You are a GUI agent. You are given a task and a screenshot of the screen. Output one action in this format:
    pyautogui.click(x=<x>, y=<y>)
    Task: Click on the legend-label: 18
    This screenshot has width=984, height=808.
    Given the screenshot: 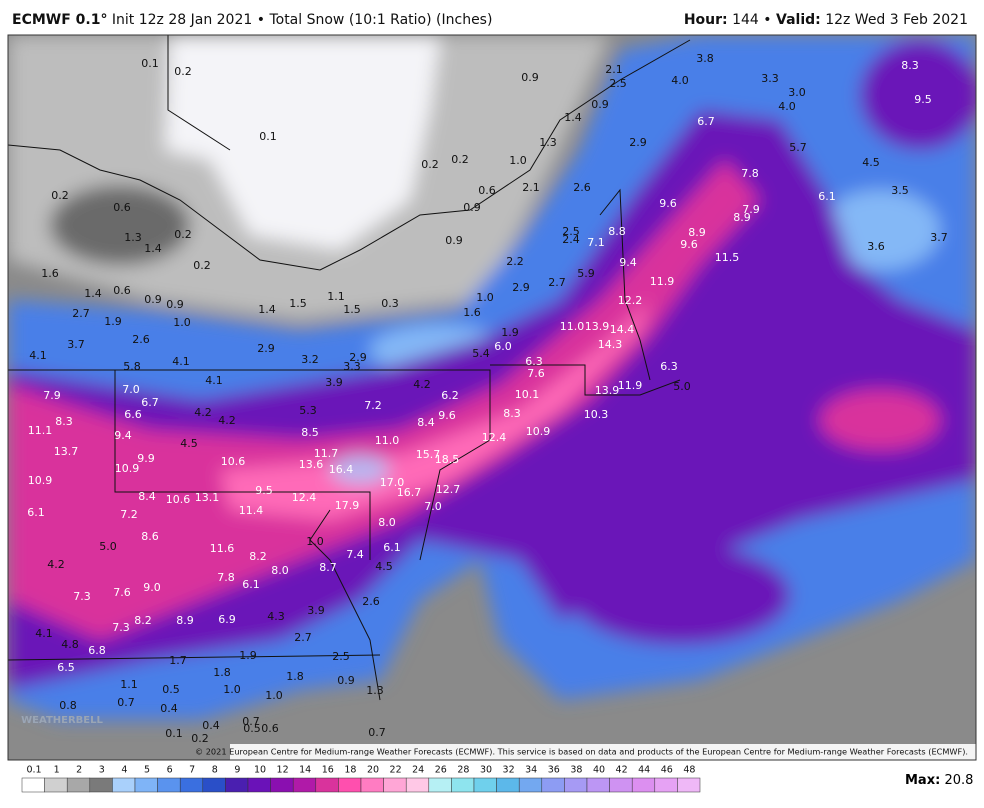 What is the action you would take?
    pyautogui.click(x=350, y=770)
    